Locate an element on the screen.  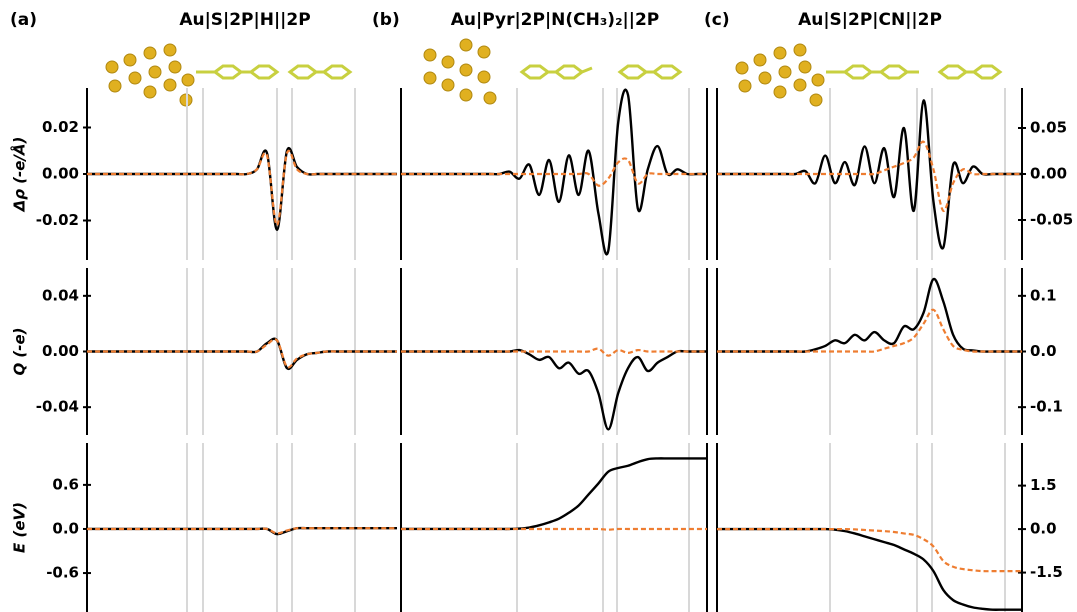
y-axis-label: E (eV) is located at coordinates (20, 527).